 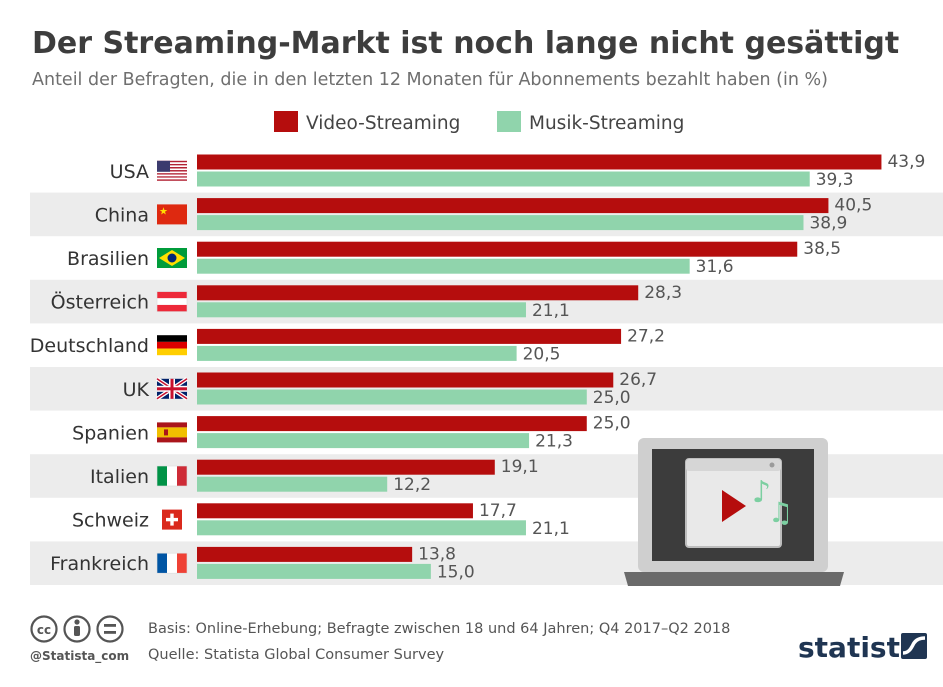 What do you see at coordinates (172, 214) in the screenshot?
I see `china-flag-icon: ★` at bounding box center [172, 214].